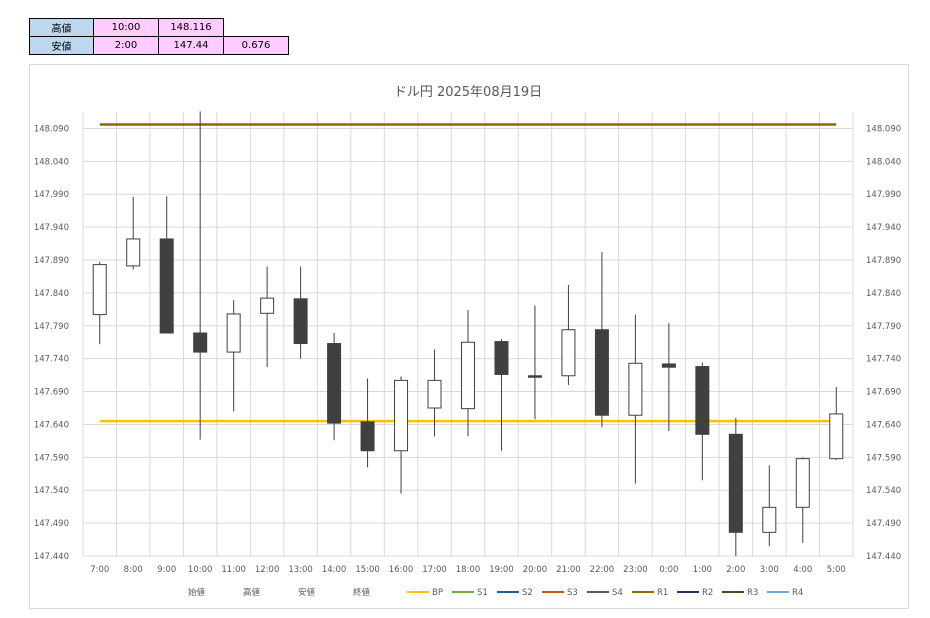 The height and width of the screenshot is (618, 930). Describe the element at coordinates (51, 261) in the screenshot. I see `y-tick-label-left: 147.890` at that location.